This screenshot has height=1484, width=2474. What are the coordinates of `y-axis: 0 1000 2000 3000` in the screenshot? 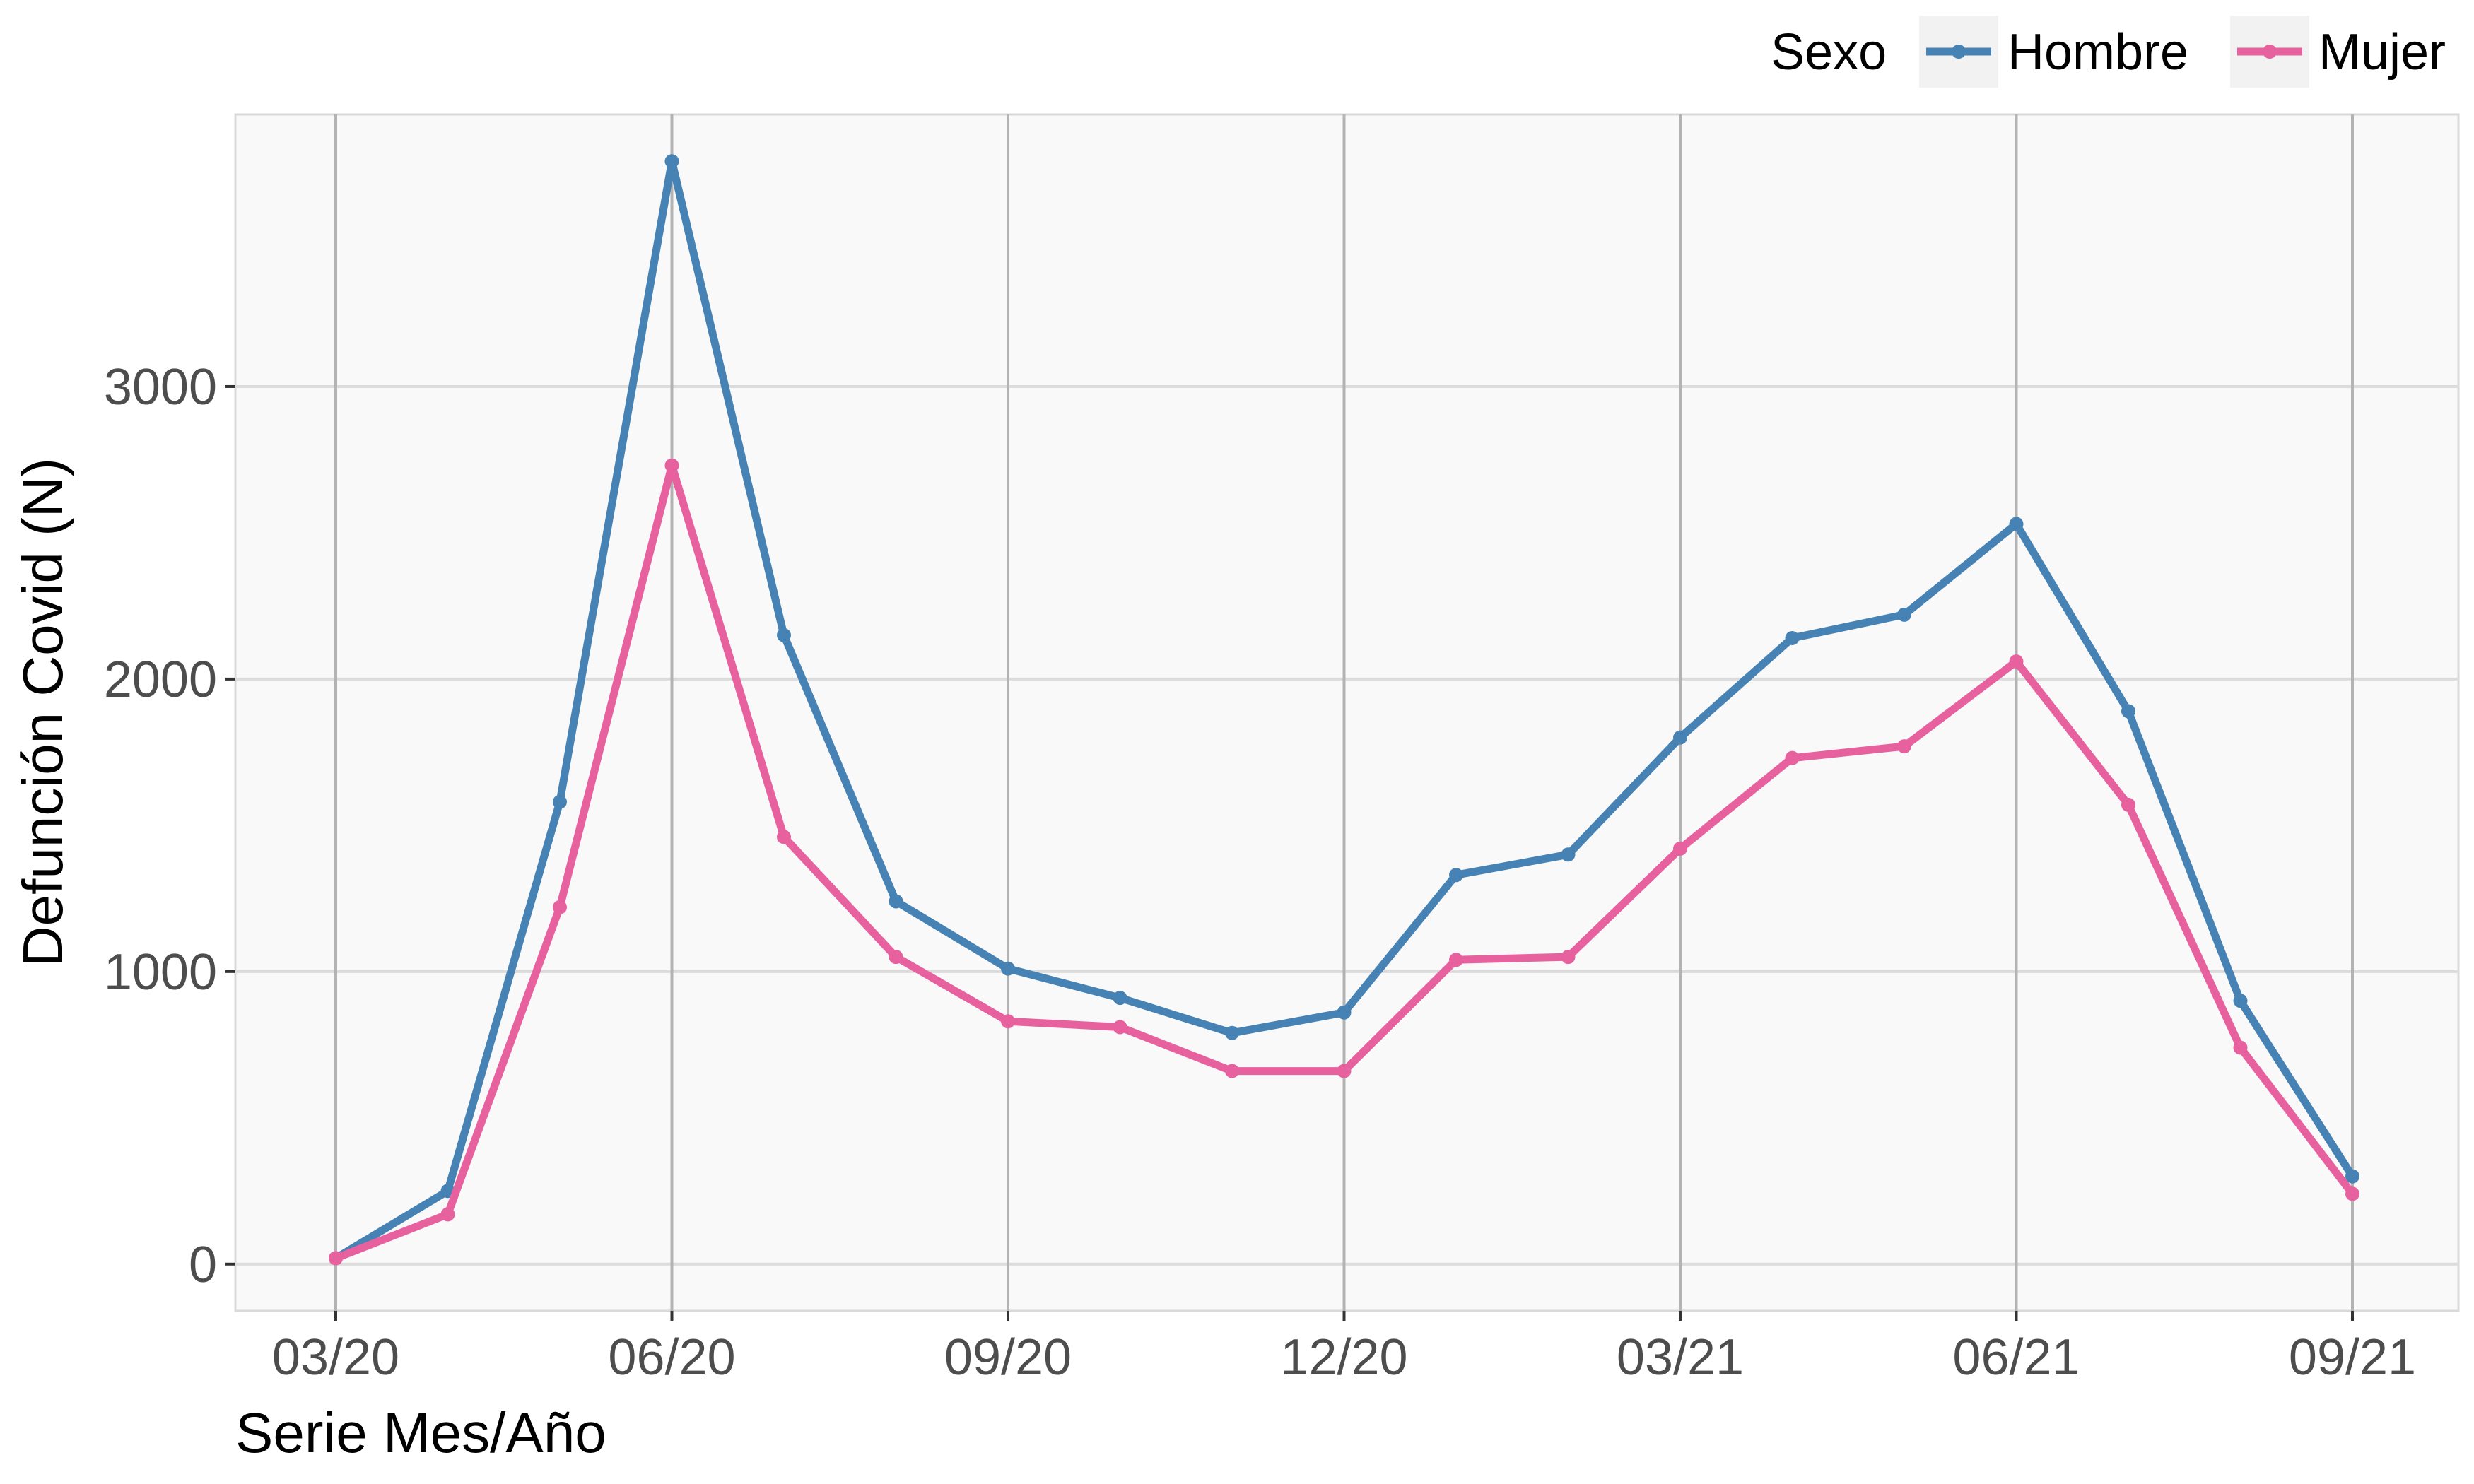 It's located at (169, 826).